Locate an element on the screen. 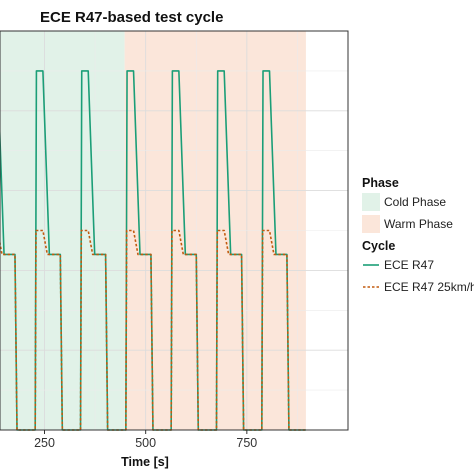 This screenshot has width=474, height=474. legend-label-series-2: ECE R47 25km/h is located at coordinates (429, 287).